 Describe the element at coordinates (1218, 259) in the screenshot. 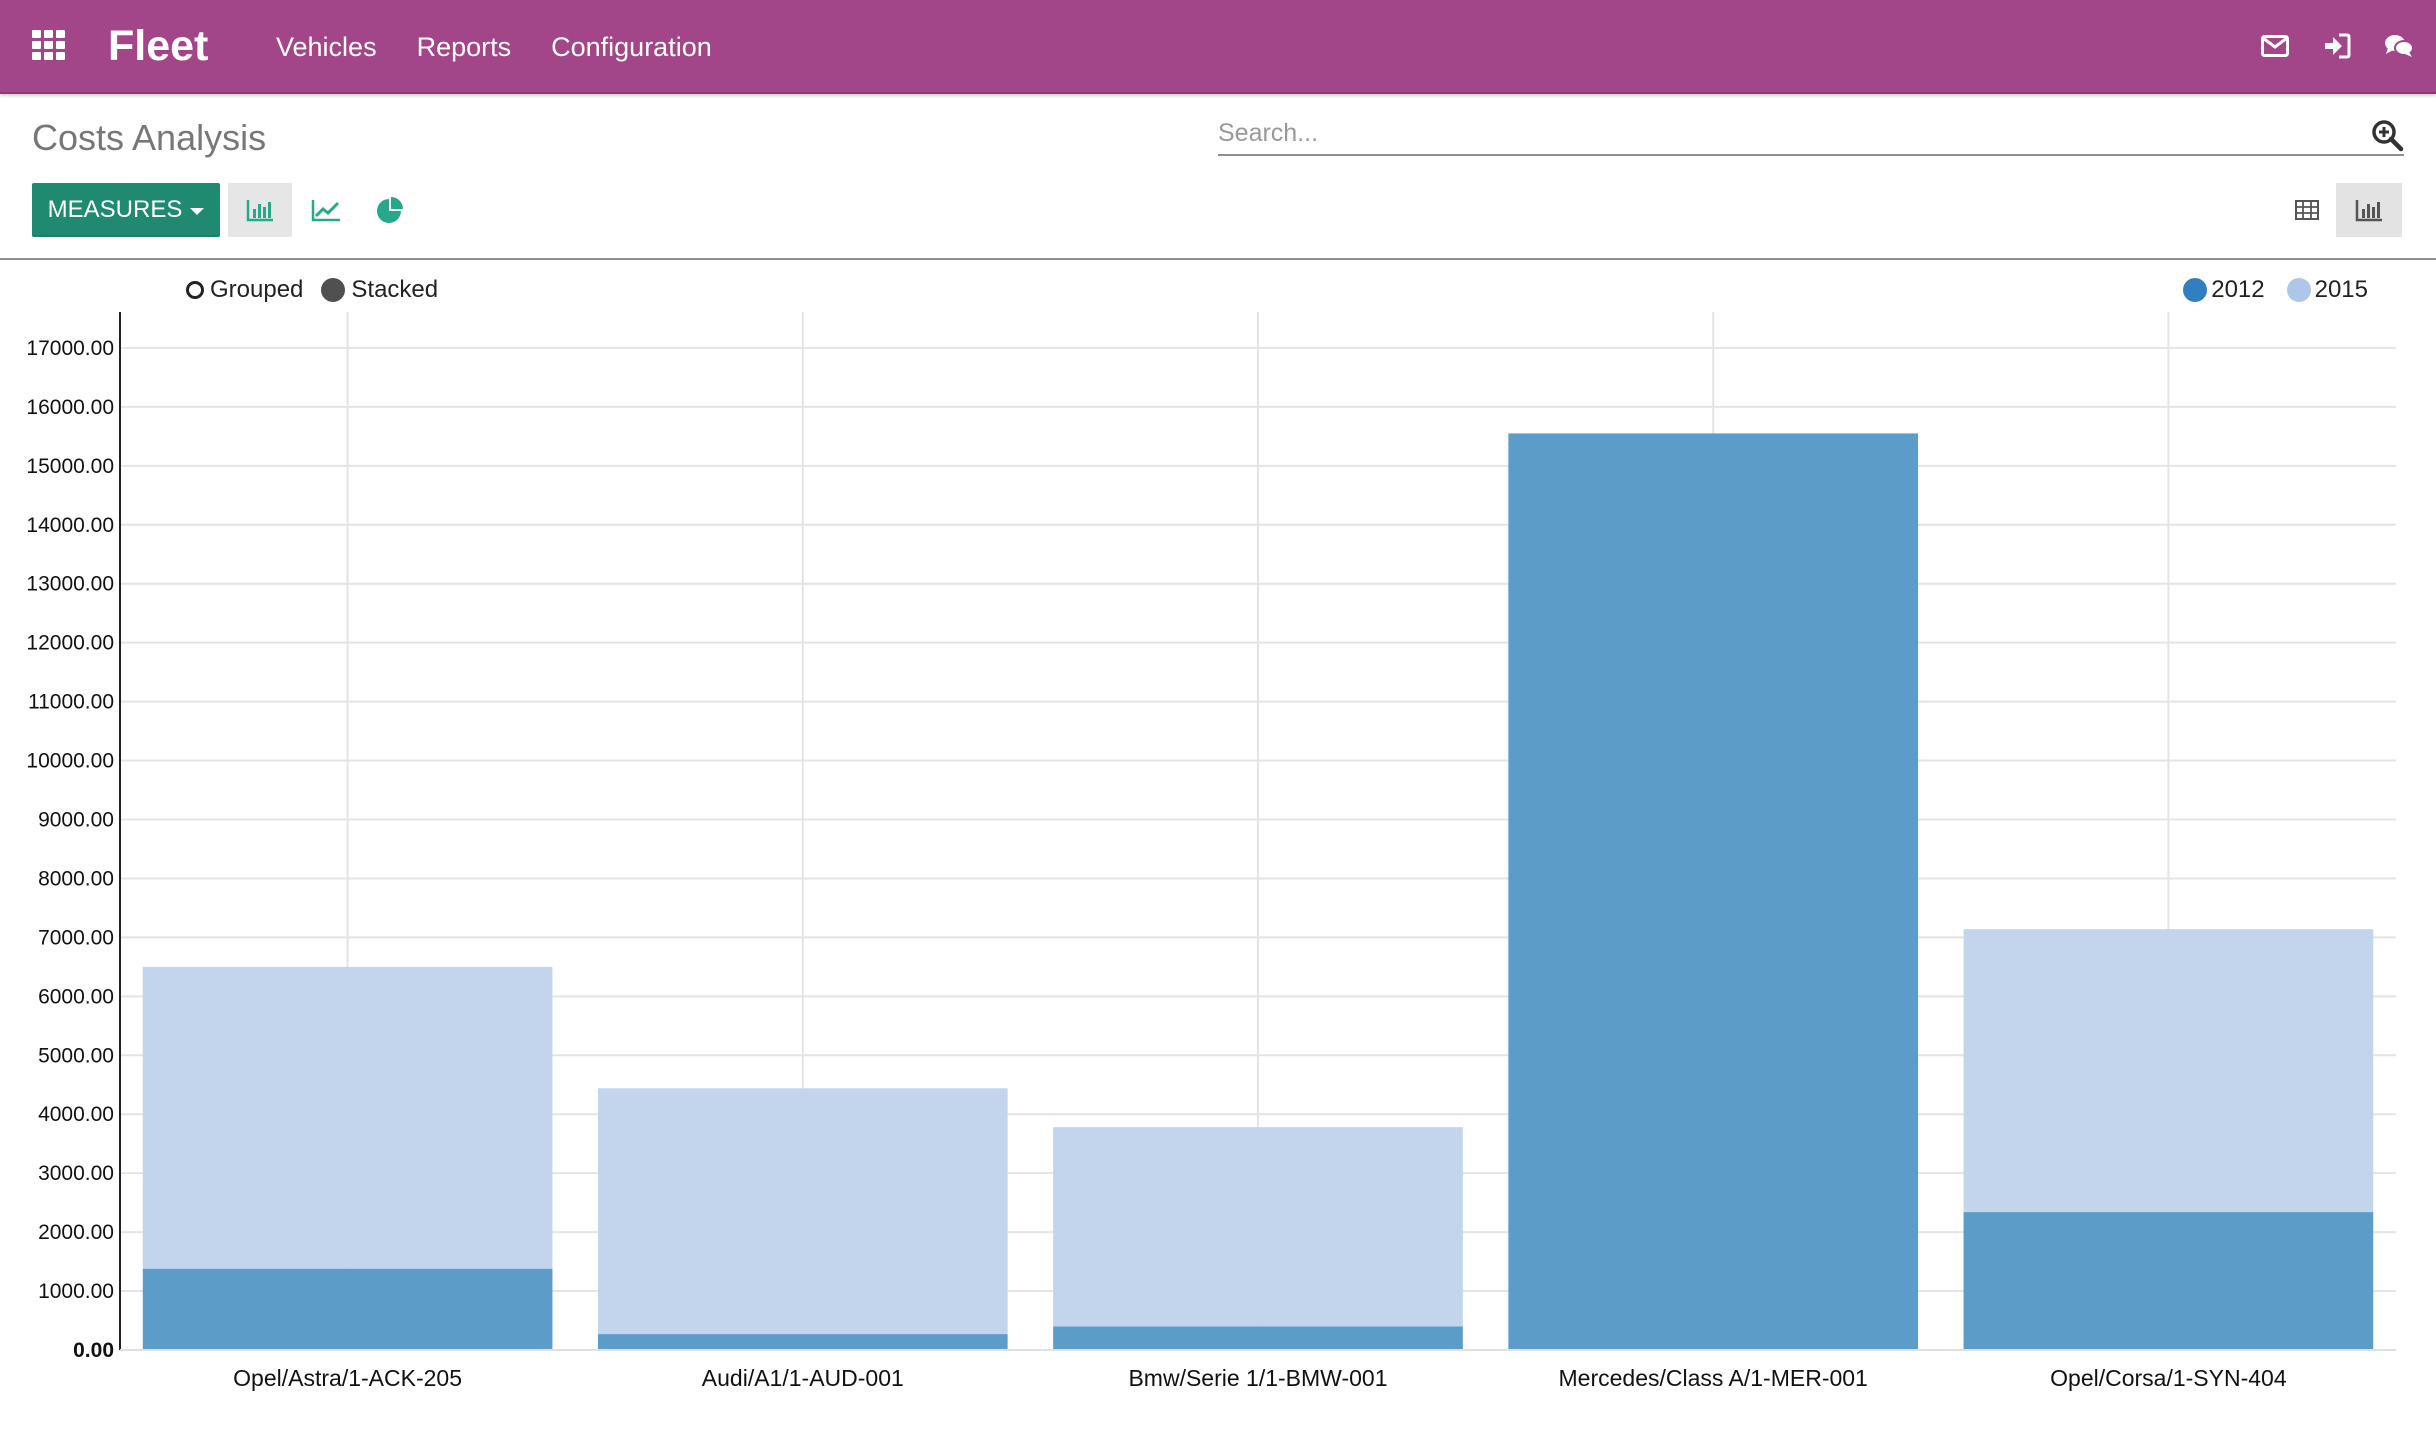

I see `control-panel-divider` at that location.